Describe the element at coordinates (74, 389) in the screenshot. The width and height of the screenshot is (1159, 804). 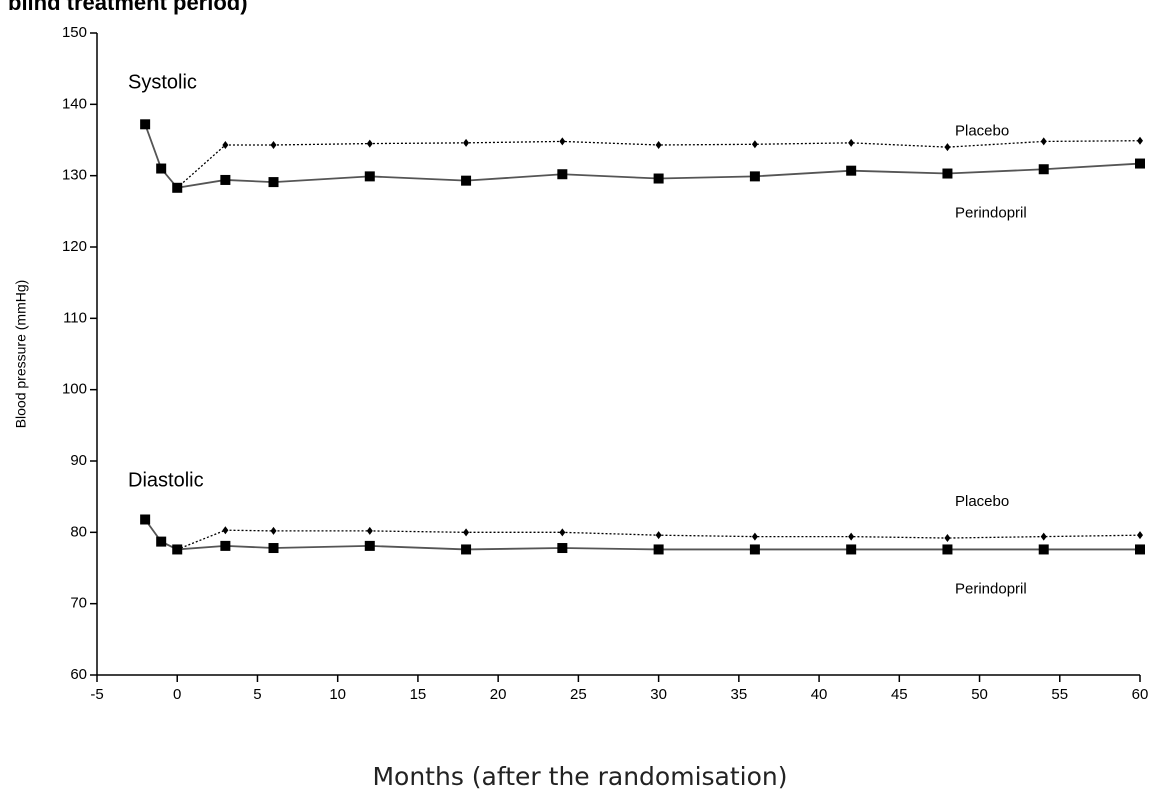
I see `y-tick-label: 100` at that location.